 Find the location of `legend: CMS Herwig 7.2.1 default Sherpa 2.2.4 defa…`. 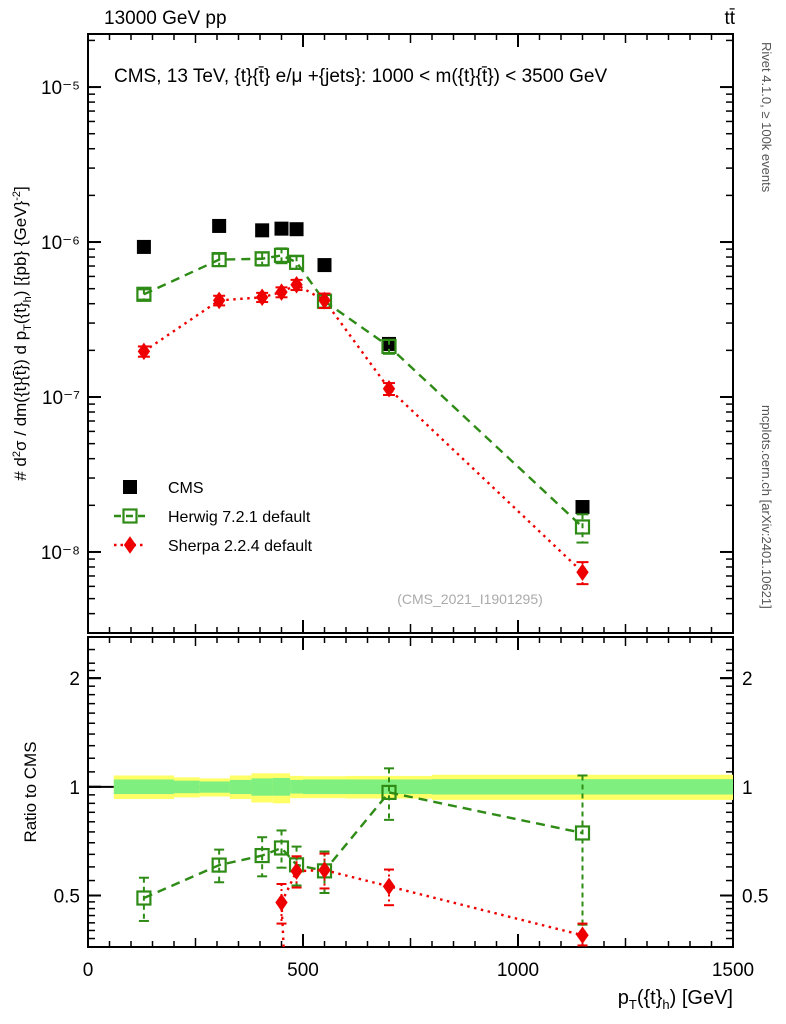

legend: CMS Herwig 7.2.1 default Sherpa 2.2.4 defa… is located at coordinates (213, 517).